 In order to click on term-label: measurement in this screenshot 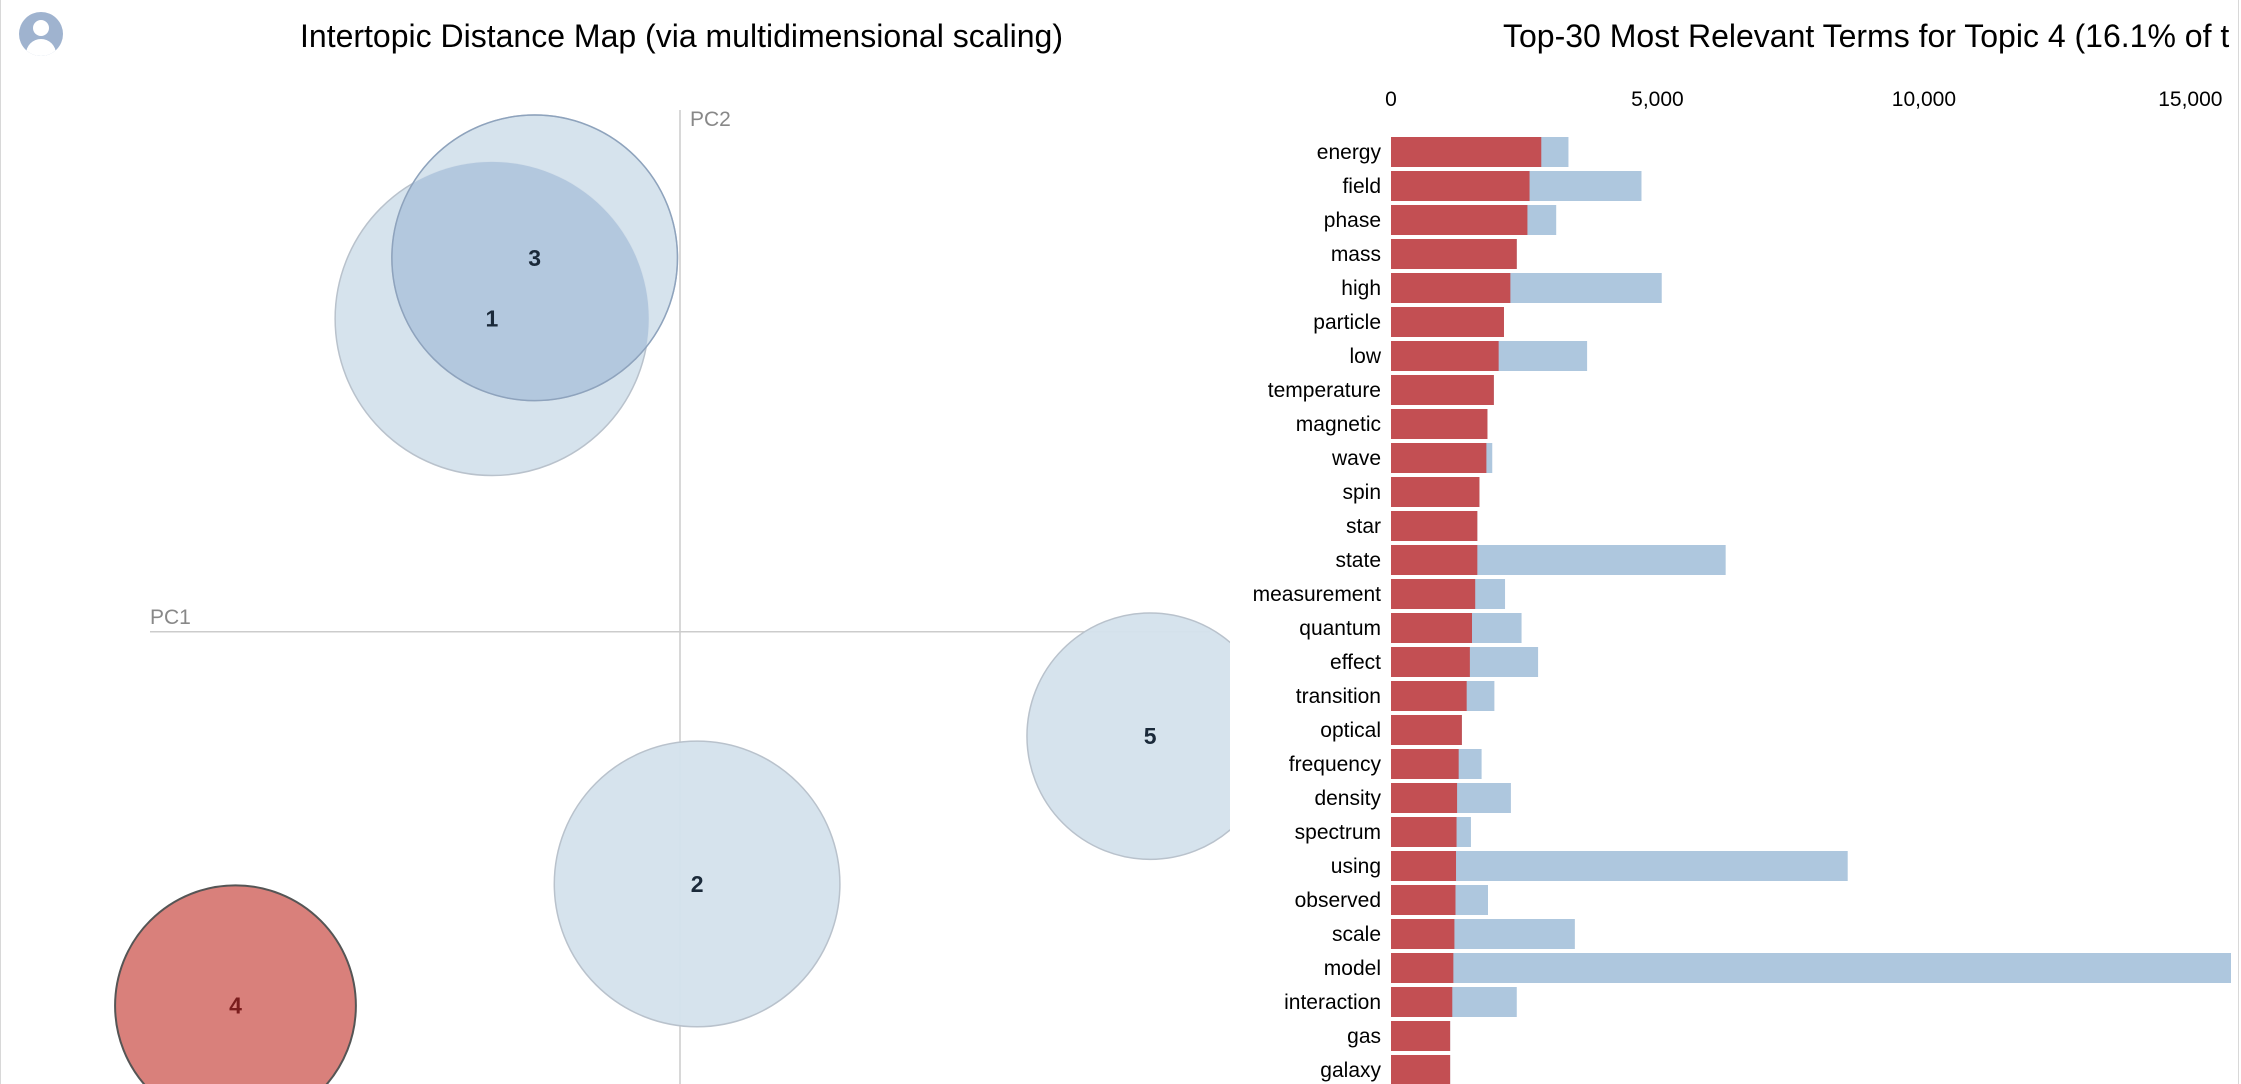, I will do `click(1317, 594)`.